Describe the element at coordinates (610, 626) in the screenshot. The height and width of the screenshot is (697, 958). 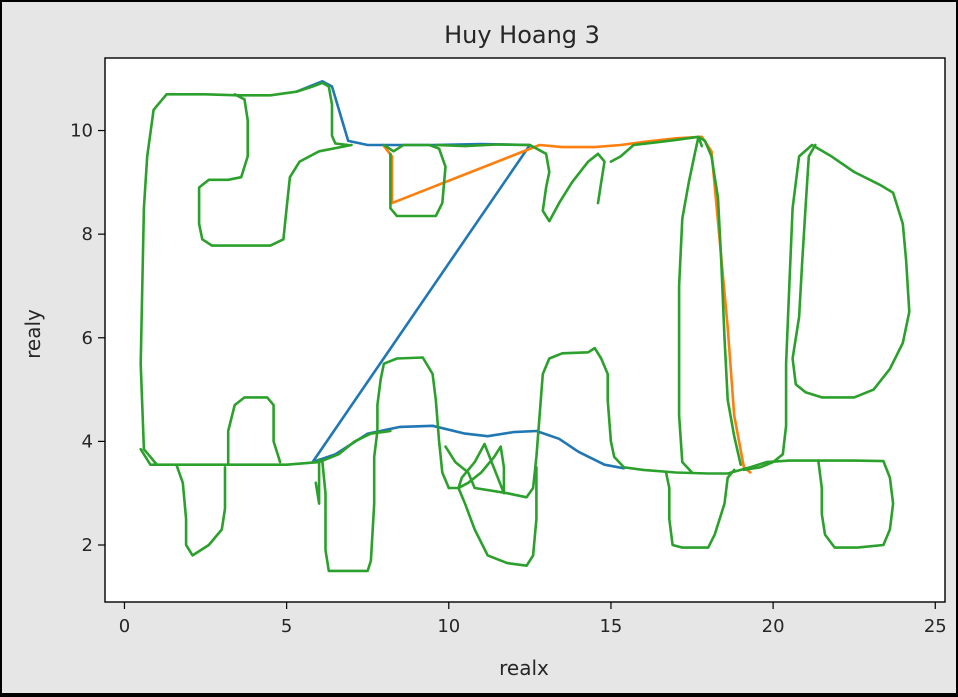
I see `x-tick-label: 15` at that location.